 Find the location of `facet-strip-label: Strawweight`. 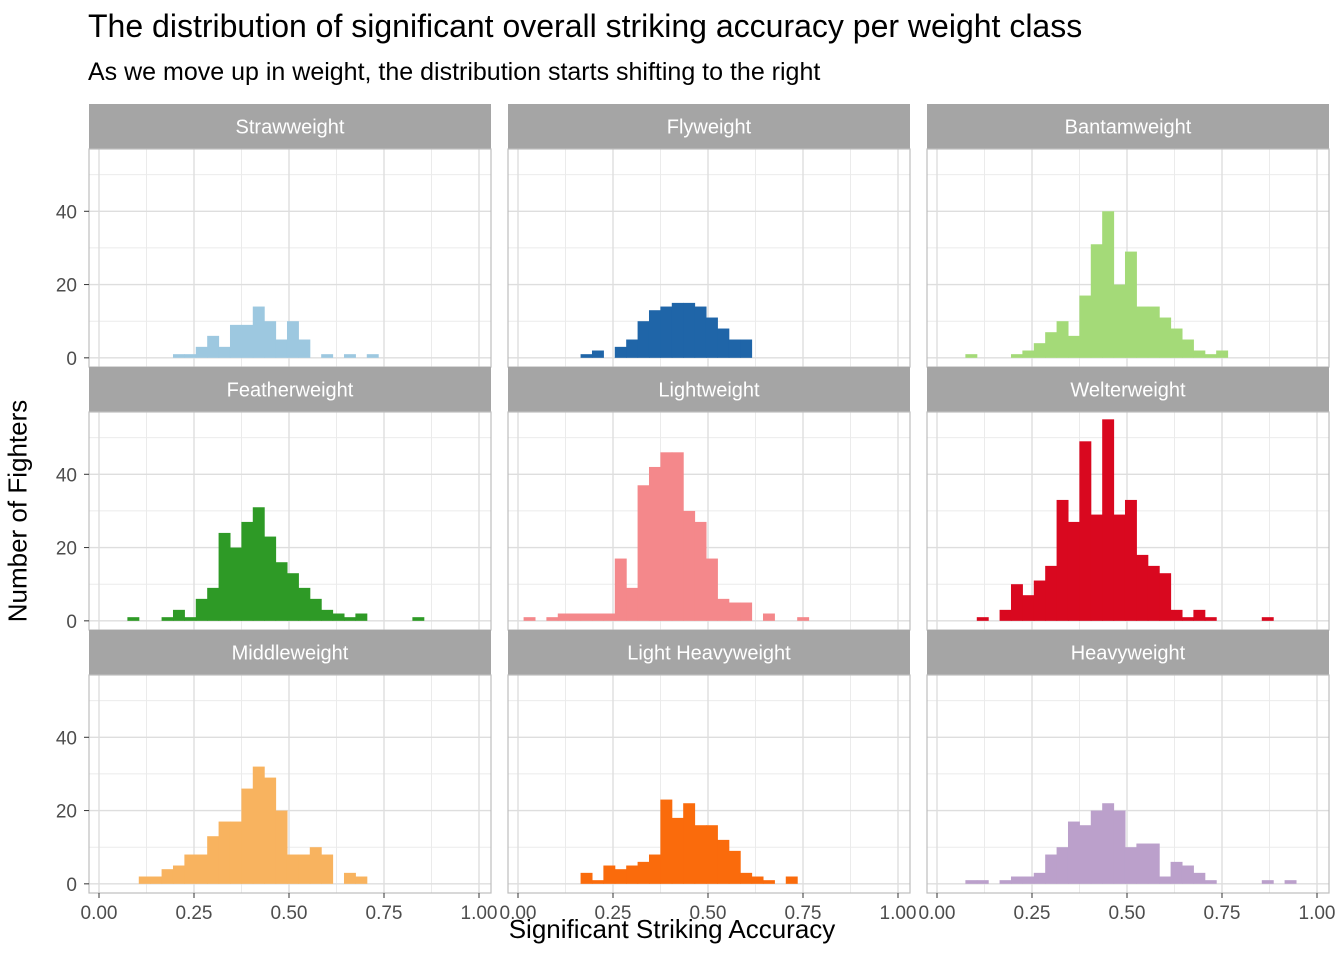

facet-strip-label: Strawweight is located at coordinates (290, 128).